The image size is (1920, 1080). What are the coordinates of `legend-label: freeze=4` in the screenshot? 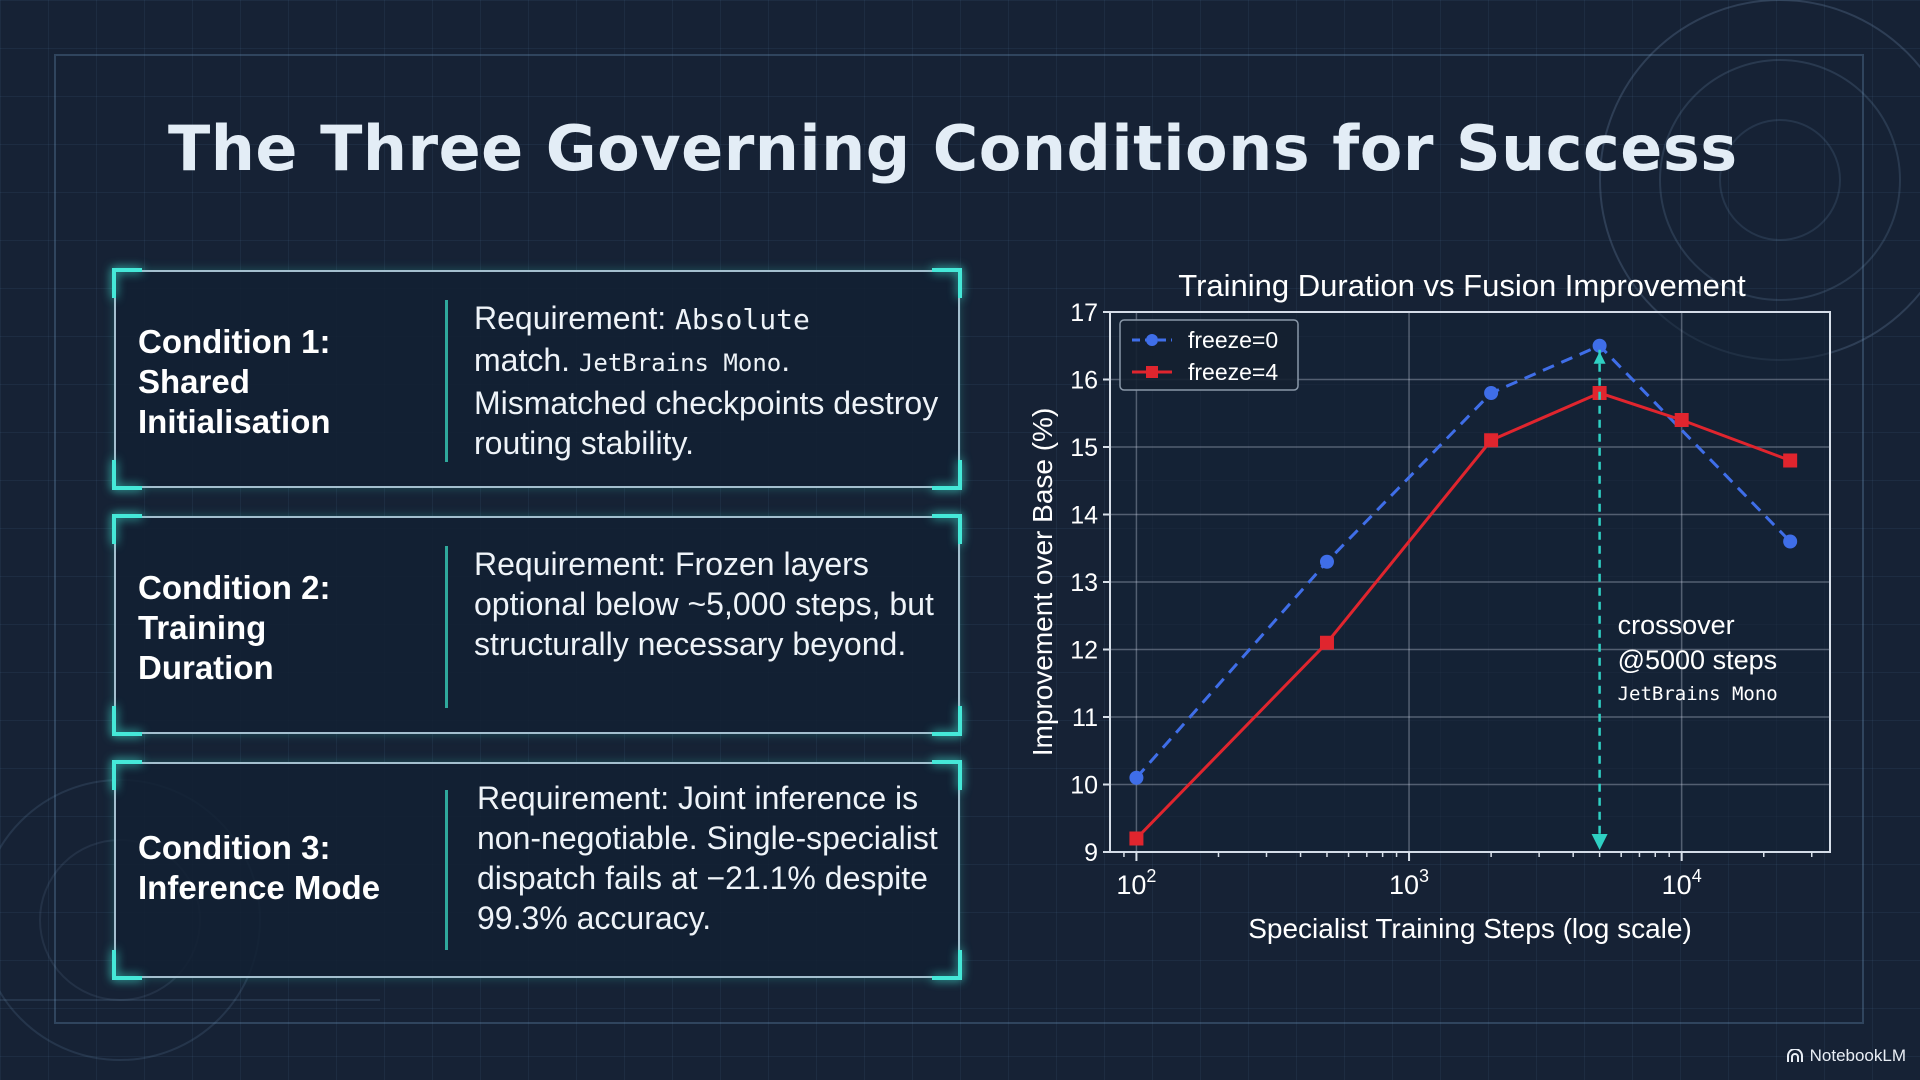 It's located at (1233, 372).